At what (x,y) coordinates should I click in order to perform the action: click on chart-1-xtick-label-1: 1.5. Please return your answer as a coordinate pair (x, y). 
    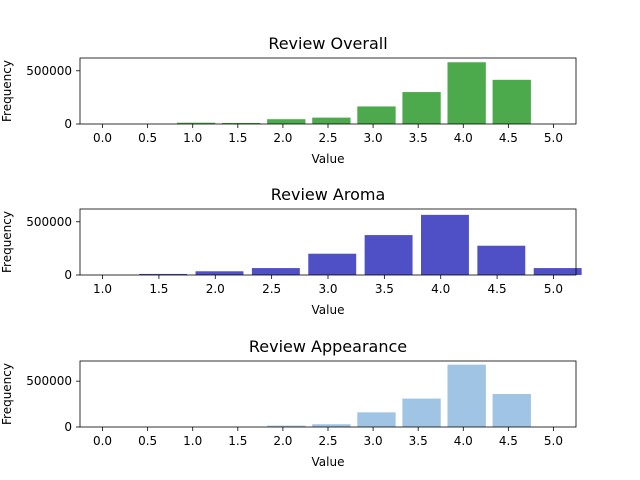
    Looking at the image, I should click on (158, 289).